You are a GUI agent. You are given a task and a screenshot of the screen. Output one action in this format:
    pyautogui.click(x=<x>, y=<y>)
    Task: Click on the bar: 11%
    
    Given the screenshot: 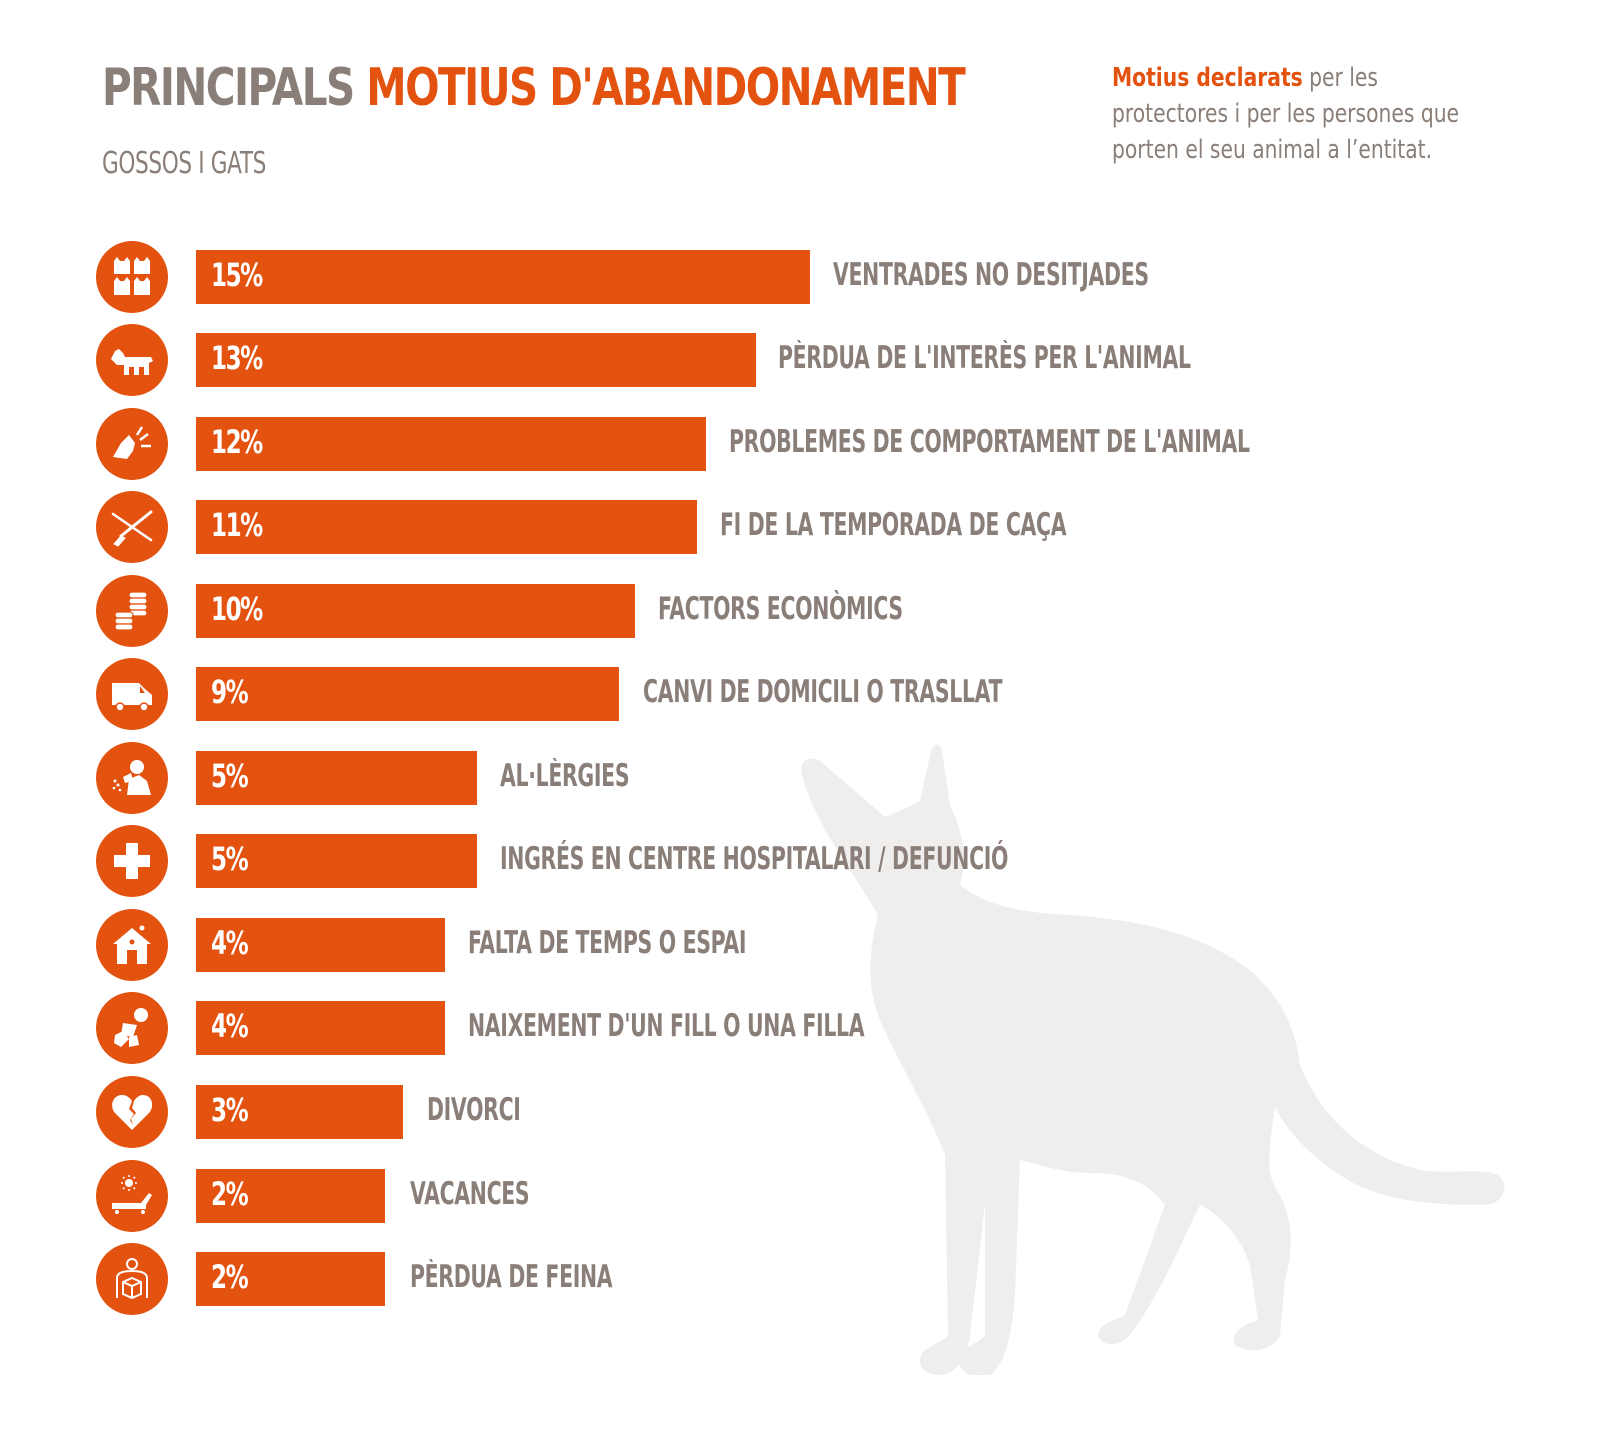 What is the action you would take?
    pyautogui.click(x=446, y=527)
    